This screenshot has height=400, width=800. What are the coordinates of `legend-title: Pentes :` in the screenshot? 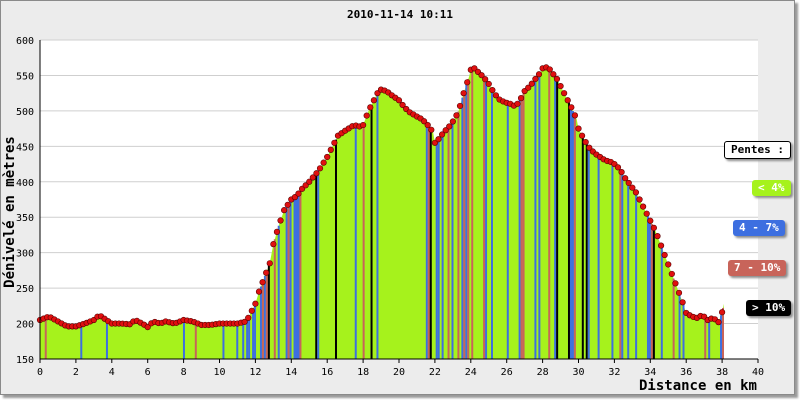 It's located at (757, 150).